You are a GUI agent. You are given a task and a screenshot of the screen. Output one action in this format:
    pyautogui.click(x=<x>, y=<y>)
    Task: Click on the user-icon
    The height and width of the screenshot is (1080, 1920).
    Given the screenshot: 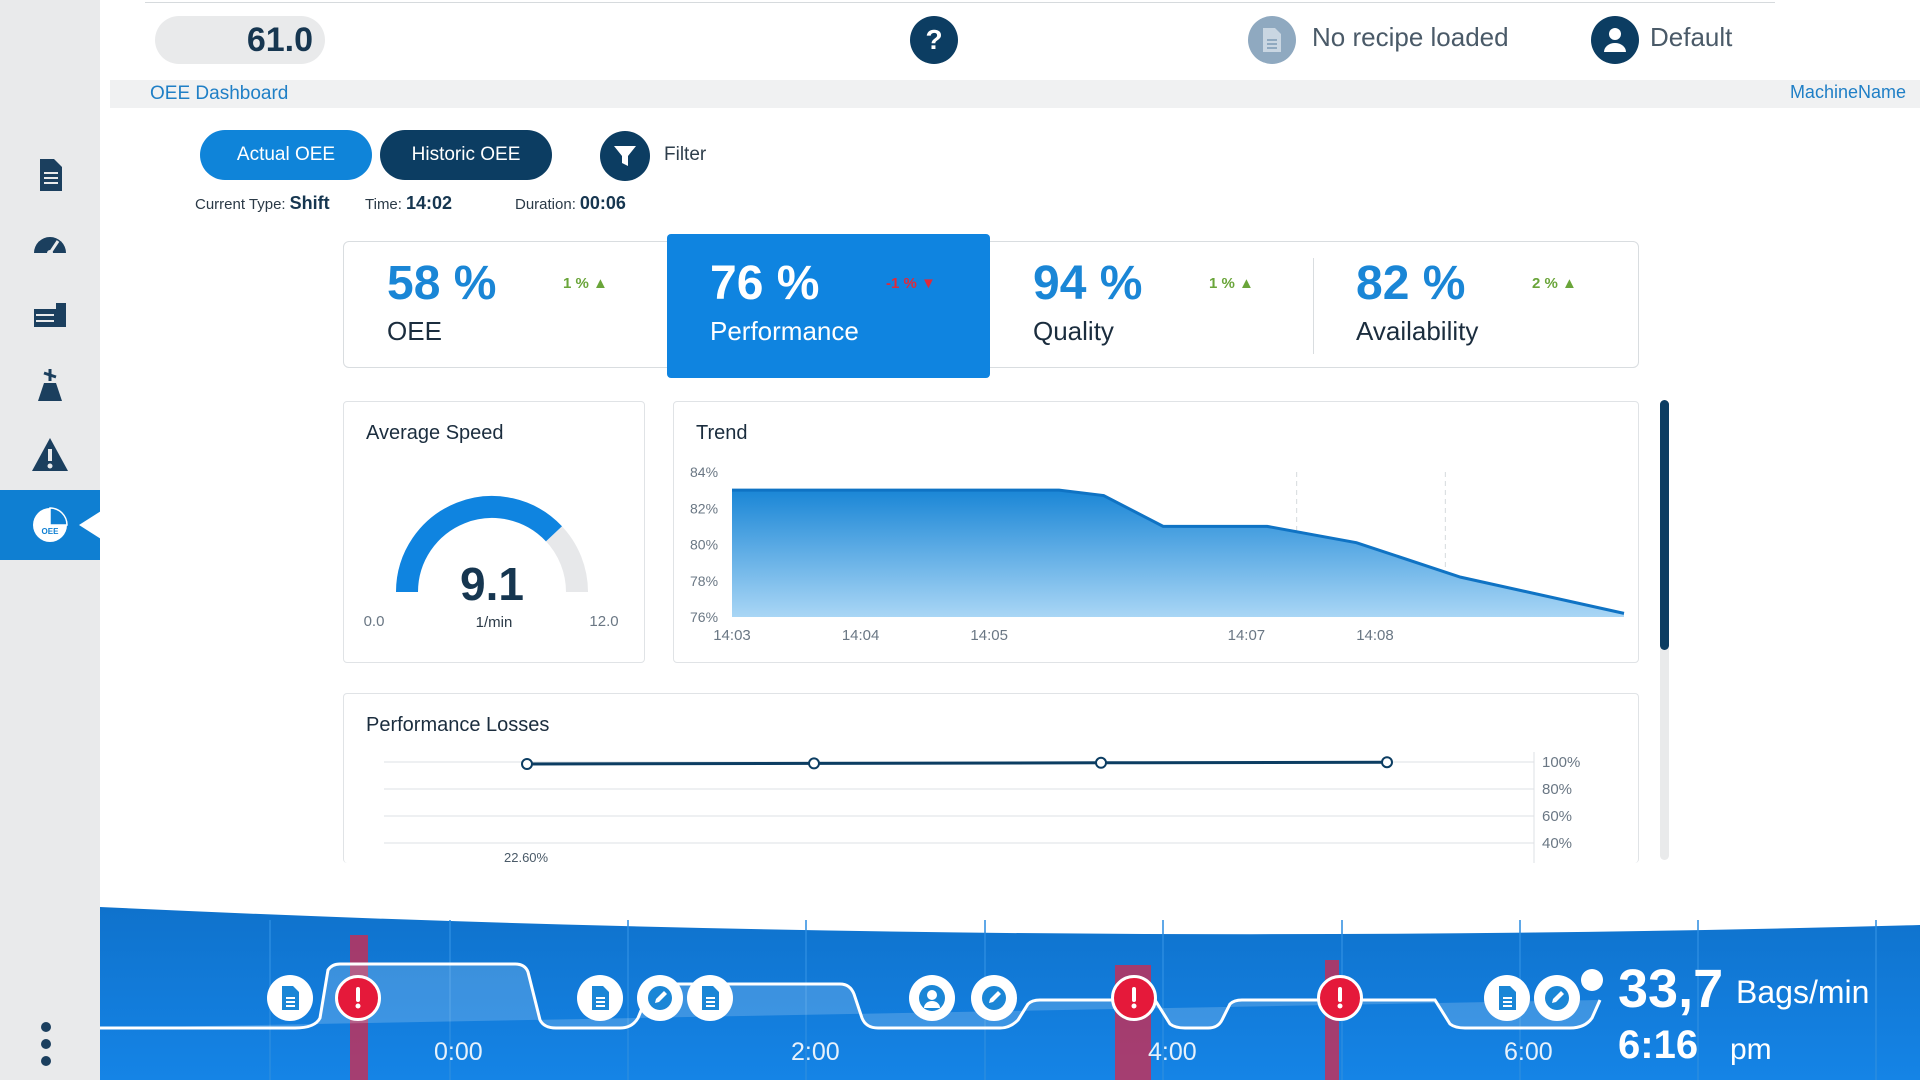 What is the action you would take?
    pyautogui.click(x=1615, y=40)
    